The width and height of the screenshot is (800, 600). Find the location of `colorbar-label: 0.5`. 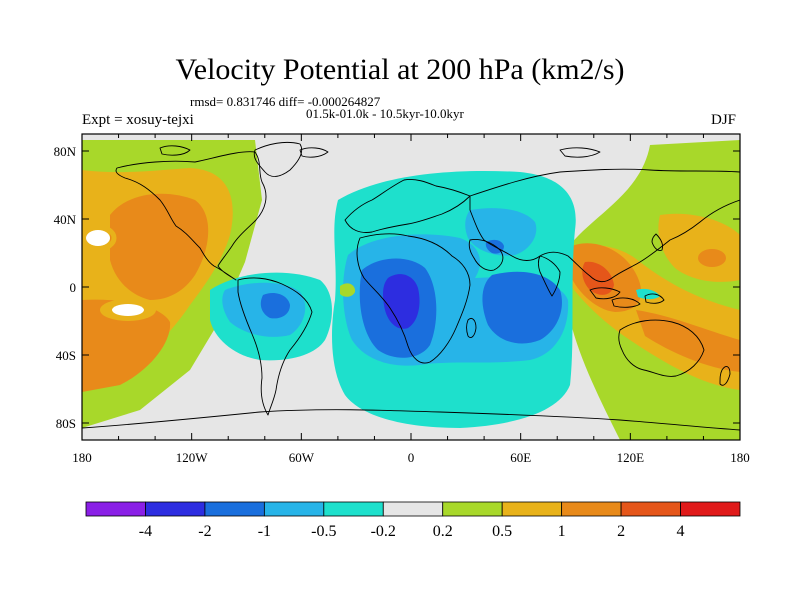

colorbar-label: 0.5 is located at coordinates (502, 531).